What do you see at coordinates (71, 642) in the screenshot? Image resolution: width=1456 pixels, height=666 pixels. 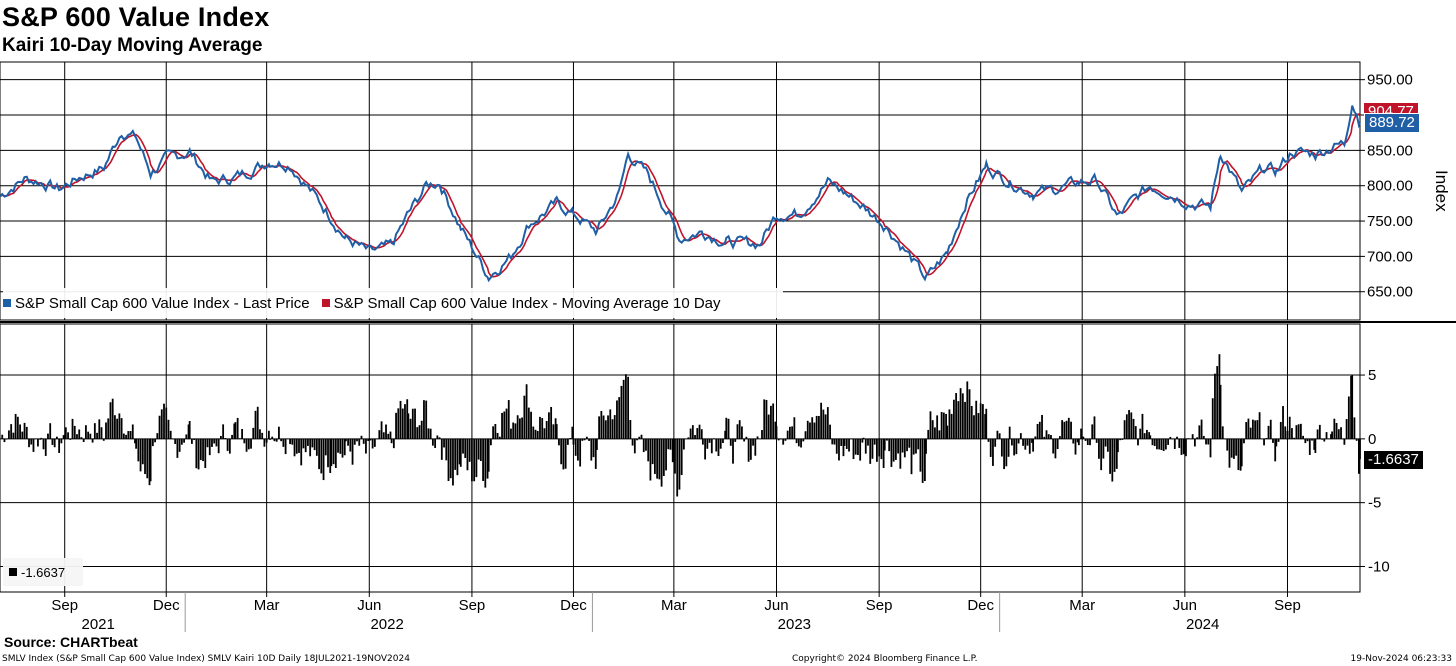 I see `source-note: Source: CHARTbeat` at bounding box center [71, 642].